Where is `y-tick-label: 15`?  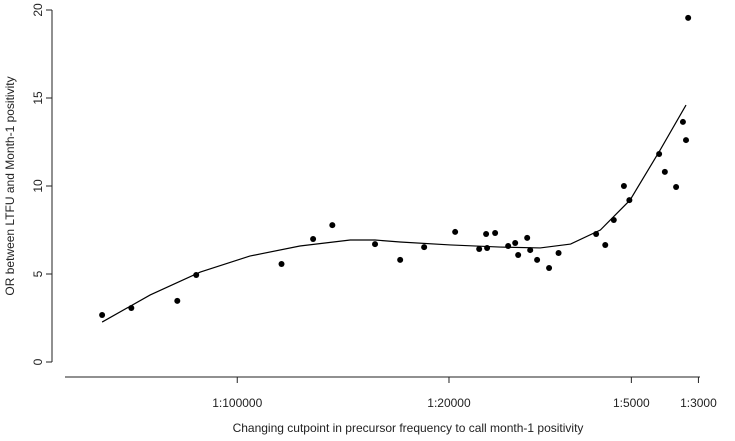 y-tick-label: 15 is located at coordinates (38, 98).